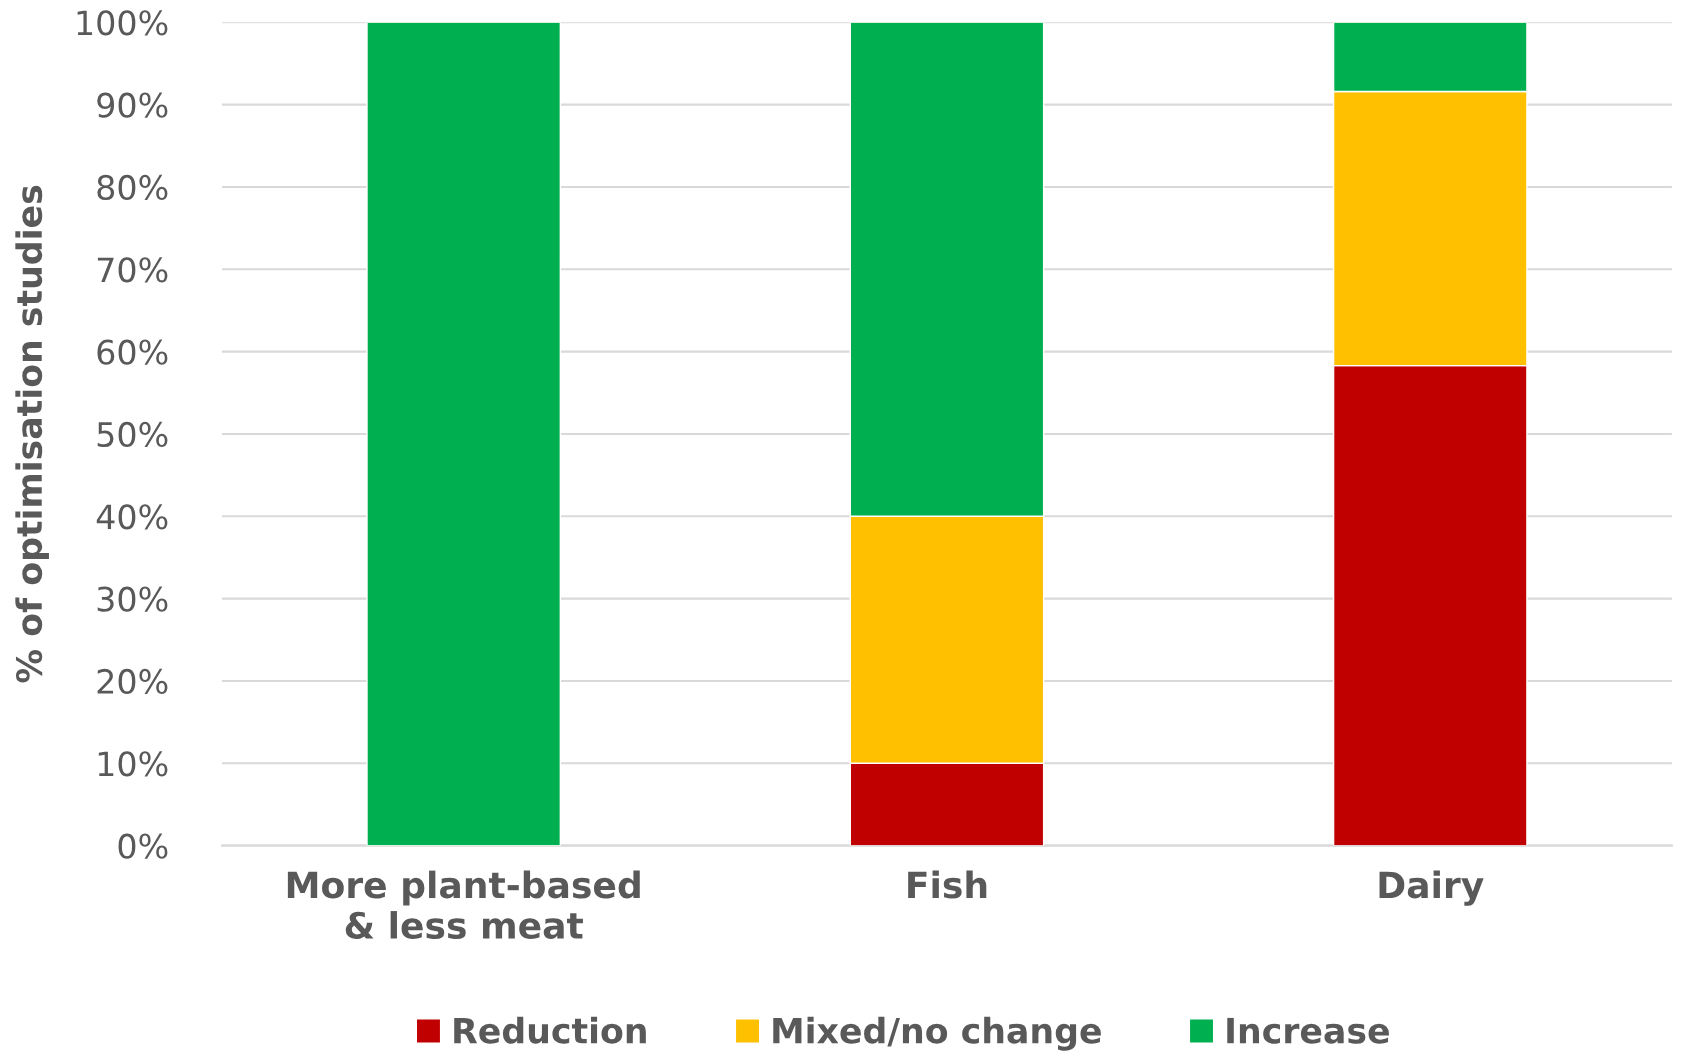 This screenshot has height=1061, width=1682. I want to click on x-tick-label: More plant-based & less meat, so click(463, 905).